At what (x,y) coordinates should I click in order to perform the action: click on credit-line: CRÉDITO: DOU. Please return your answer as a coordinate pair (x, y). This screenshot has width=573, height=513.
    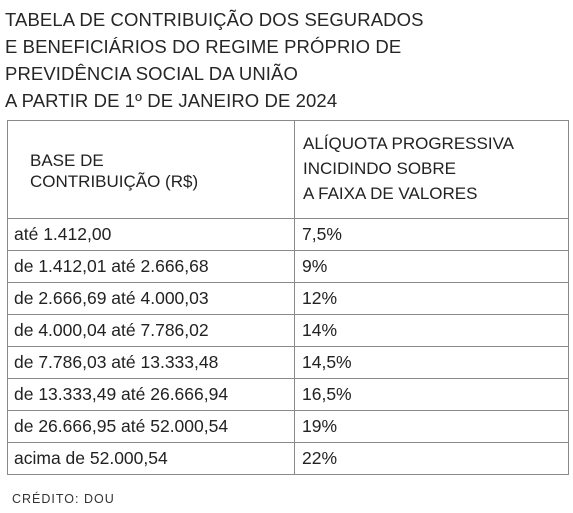
    Looking at the image, I should click on (63, 499).